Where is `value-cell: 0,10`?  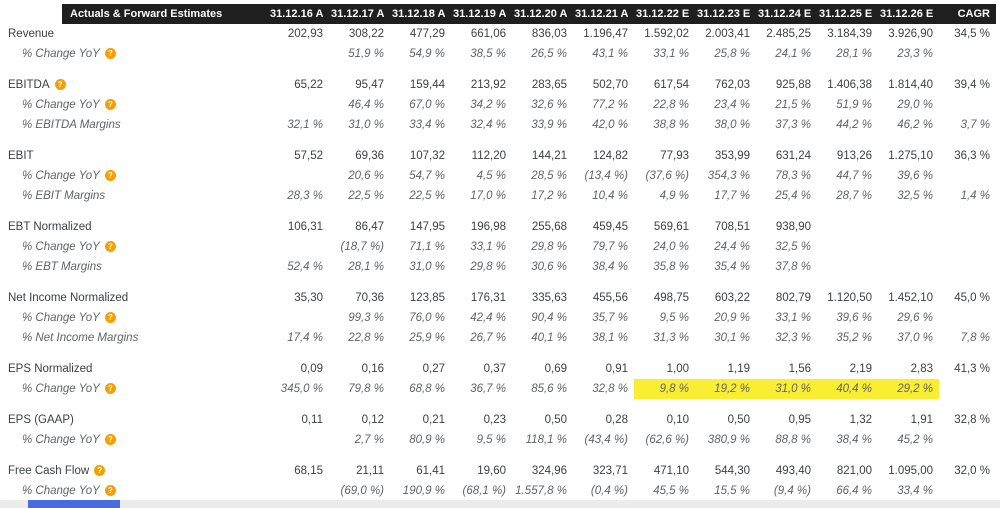 value-cell: 0,10 is located at coordinates (677, 420).